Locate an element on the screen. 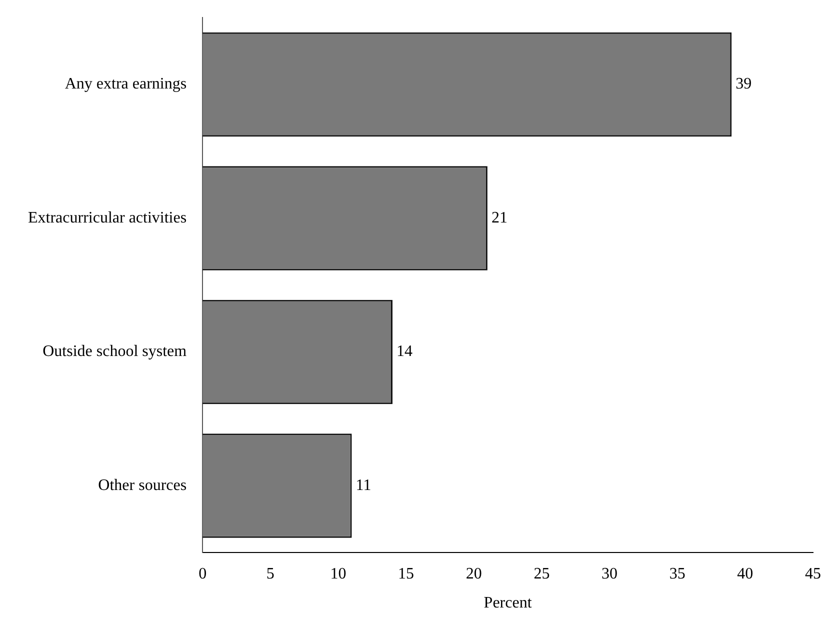 Image resolution: width=829 pixels, height=623 pixels. data-label: 39 is located at coordinates (744, 84).